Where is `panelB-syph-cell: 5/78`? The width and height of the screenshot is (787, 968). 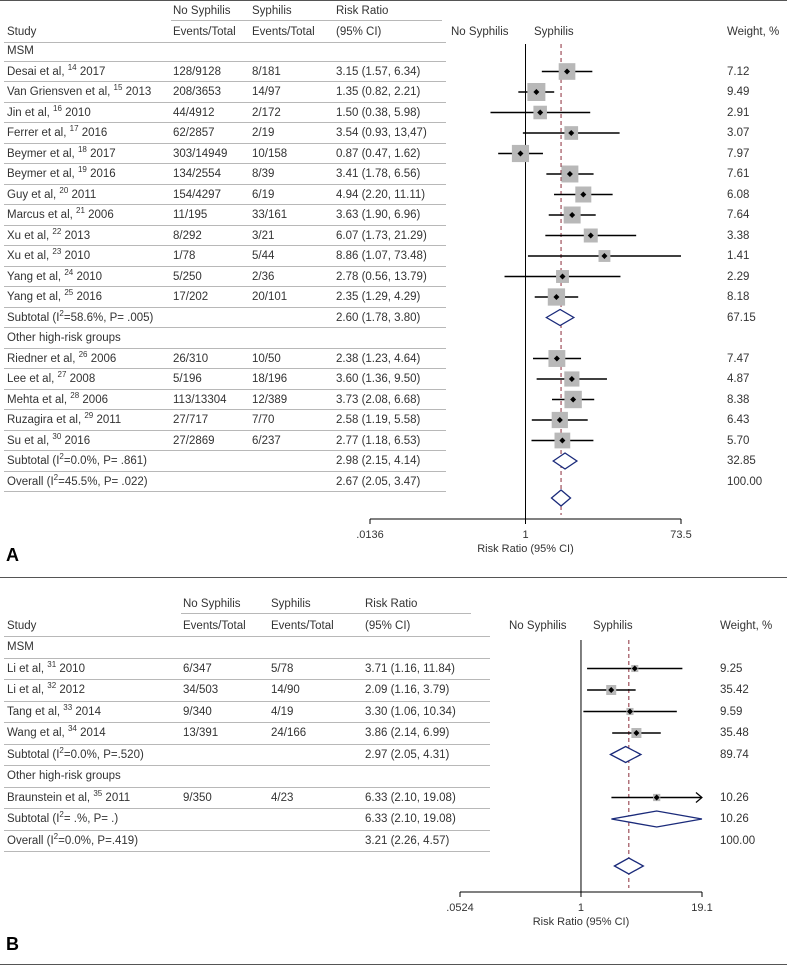
panelB-syph-cell: 5/78 is located at coordinates (282, 668).